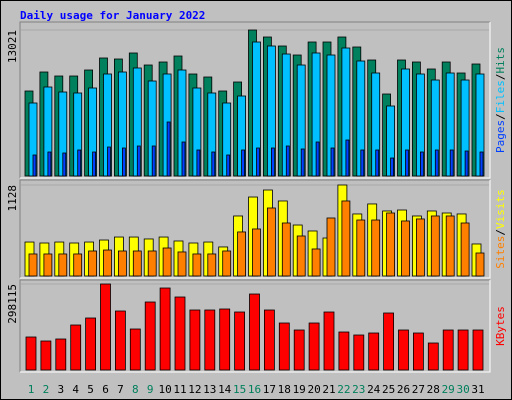 The image size is (512, 400). What do you see at coordinates (90, 389) in the screenshot?
I see `x-tick-label: 5` at bounding box center [90, 389].